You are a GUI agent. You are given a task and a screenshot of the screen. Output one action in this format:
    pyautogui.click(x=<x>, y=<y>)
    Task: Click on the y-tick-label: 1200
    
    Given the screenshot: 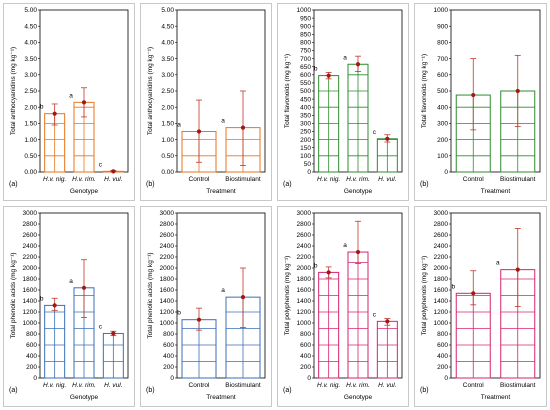 What is the action you would take?
    pyautogui.click(x=304, y=312)
    